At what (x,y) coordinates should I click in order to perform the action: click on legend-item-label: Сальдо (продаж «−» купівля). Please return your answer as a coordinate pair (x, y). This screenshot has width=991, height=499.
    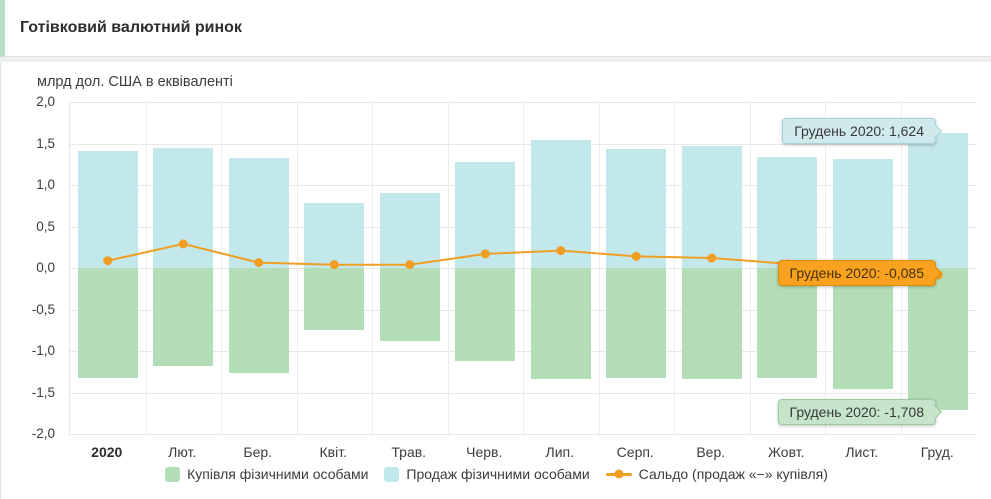
    Looking at the image, I should click on (733, 474).